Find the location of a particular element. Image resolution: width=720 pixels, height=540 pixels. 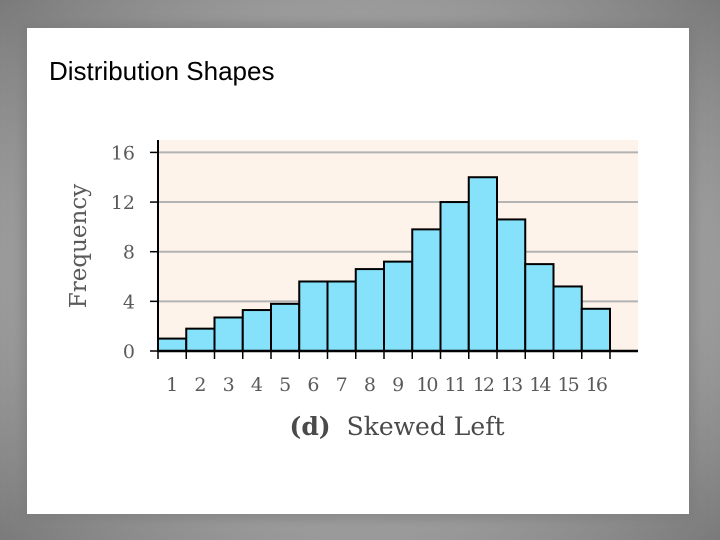

x-tick-label: 10 is located at coordinates (426, 385).